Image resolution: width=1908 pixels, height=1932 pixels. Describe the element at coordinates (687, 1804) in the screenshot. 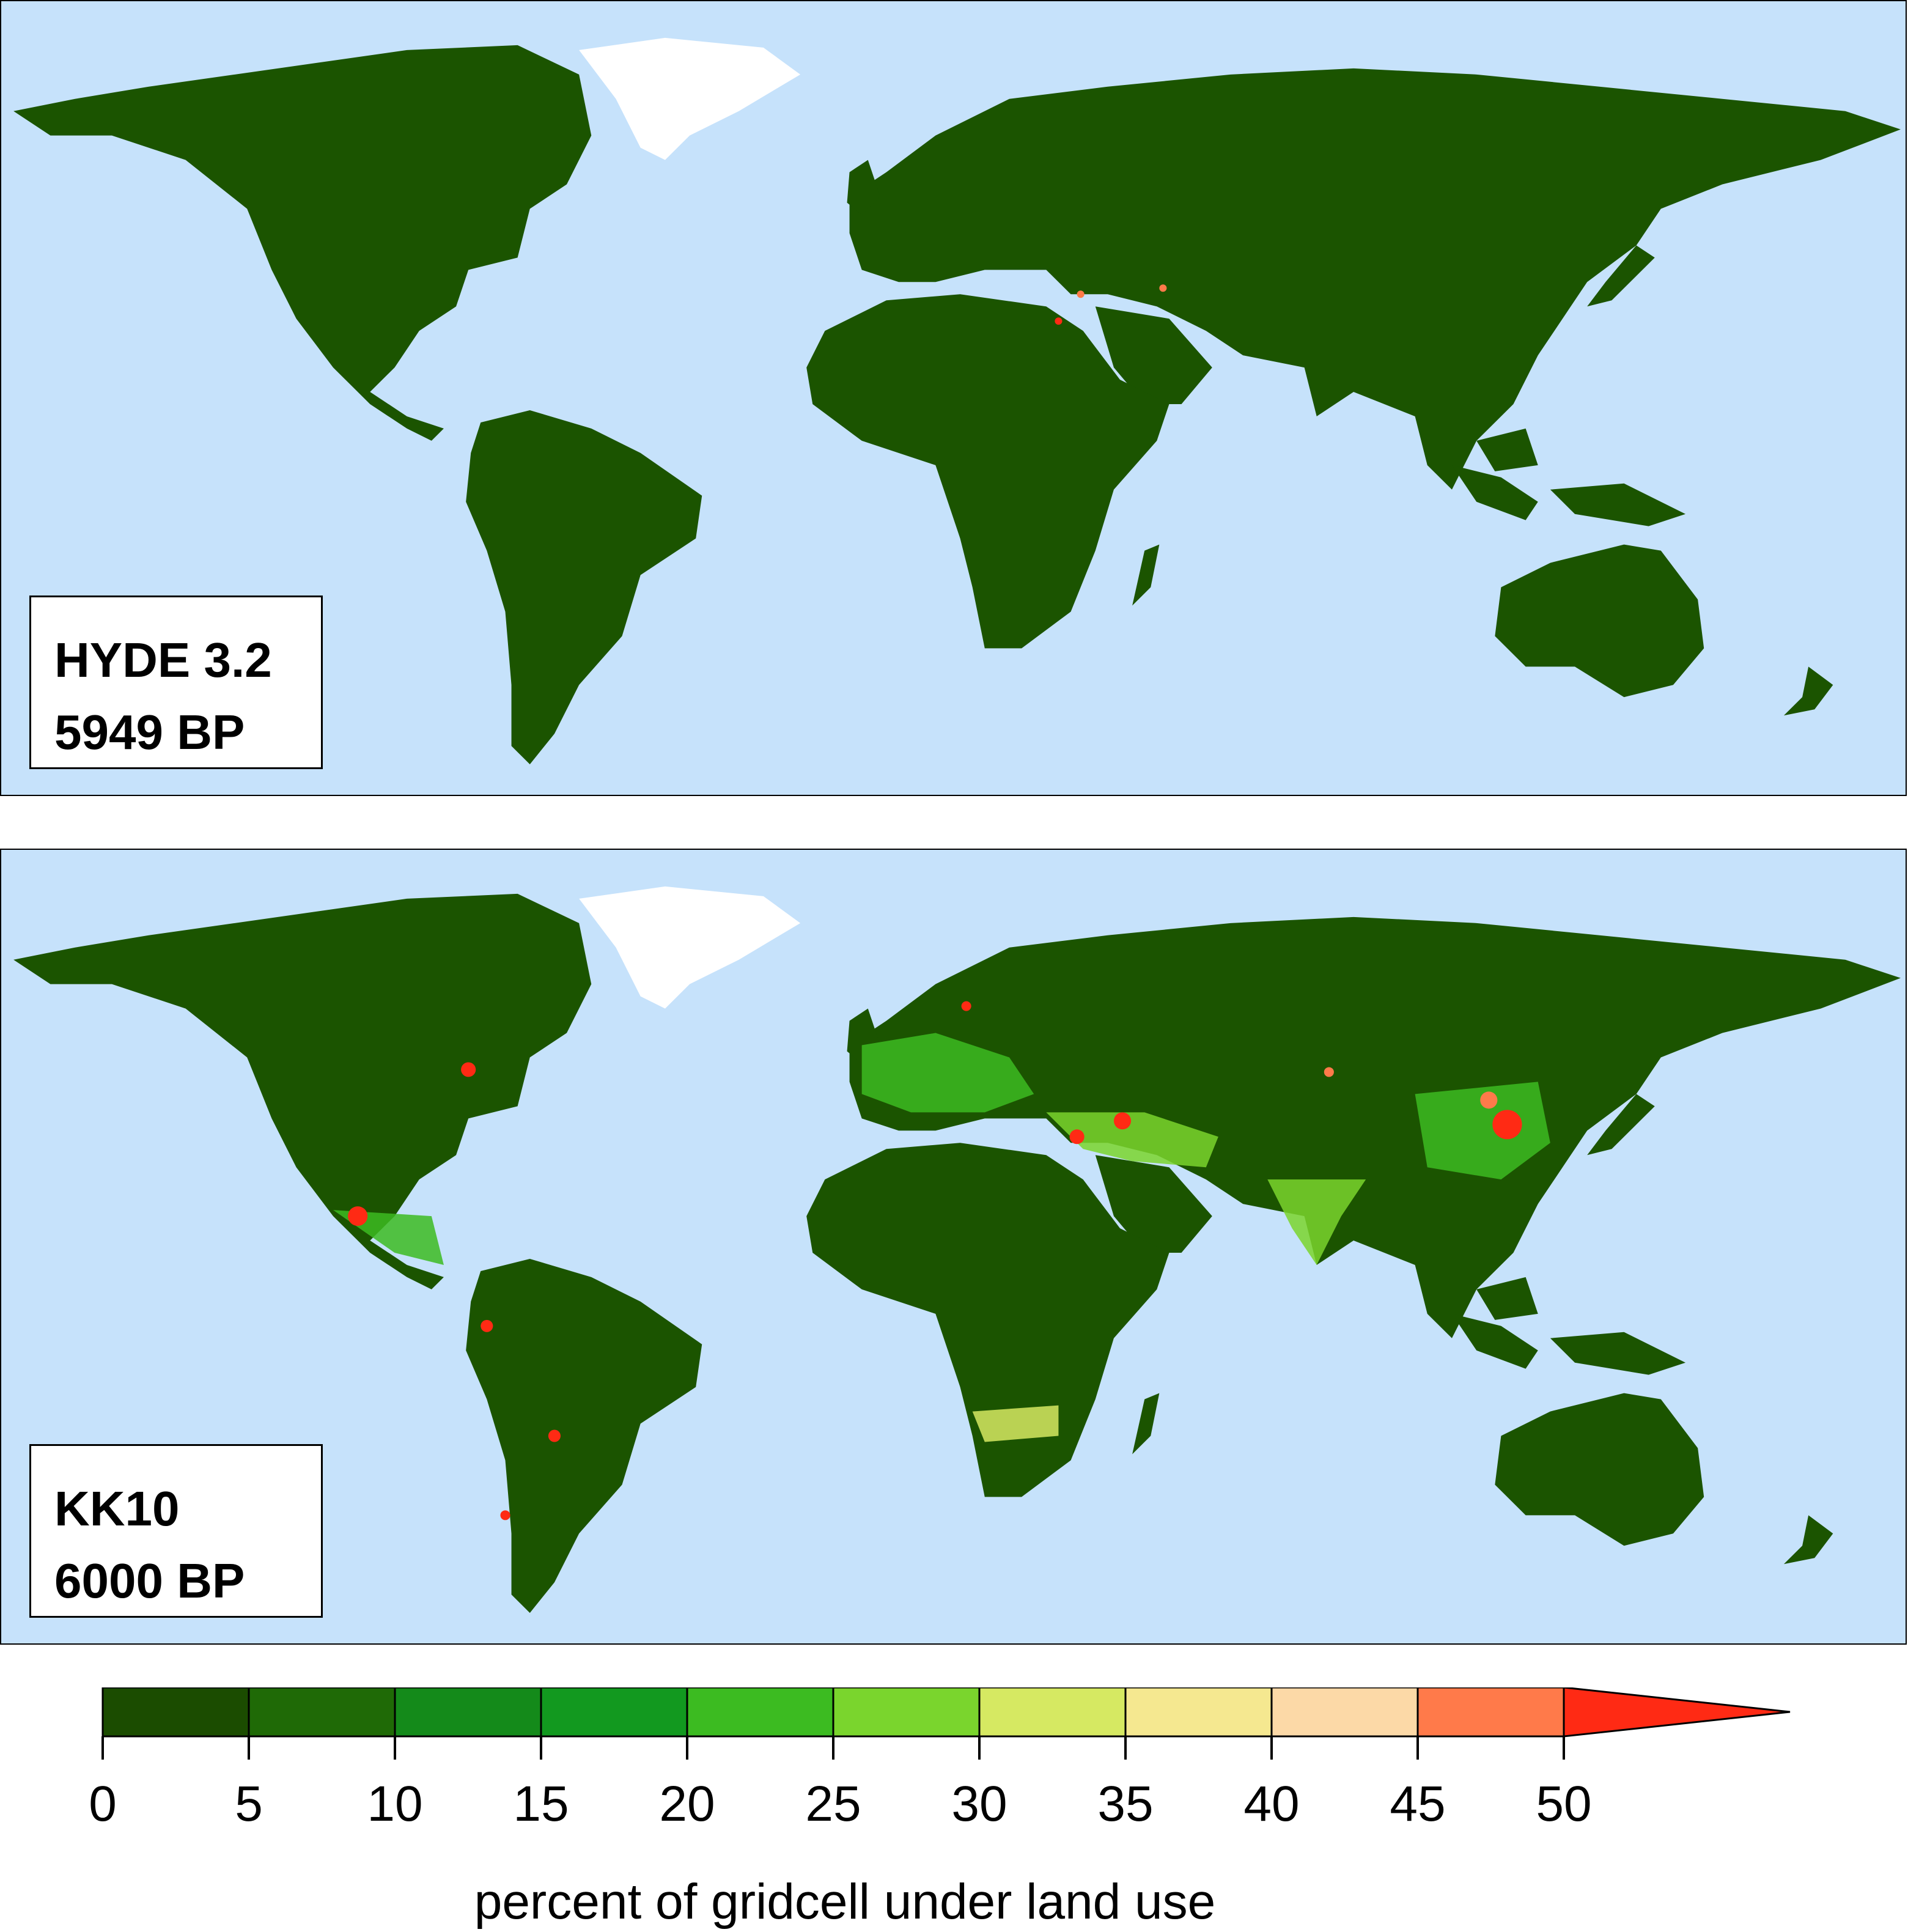

I see `legend-tick-label: 20` at that location.